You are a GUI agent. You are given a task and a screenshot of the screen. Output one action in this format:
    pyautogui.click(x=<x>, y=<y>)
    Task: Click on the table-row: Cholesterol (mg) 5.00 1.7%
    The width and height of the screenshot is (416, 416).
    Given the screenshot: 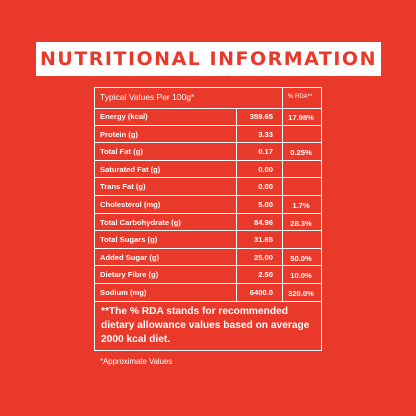 What is the action you would take?
    pyautogui.click(x=208, y=205)
    